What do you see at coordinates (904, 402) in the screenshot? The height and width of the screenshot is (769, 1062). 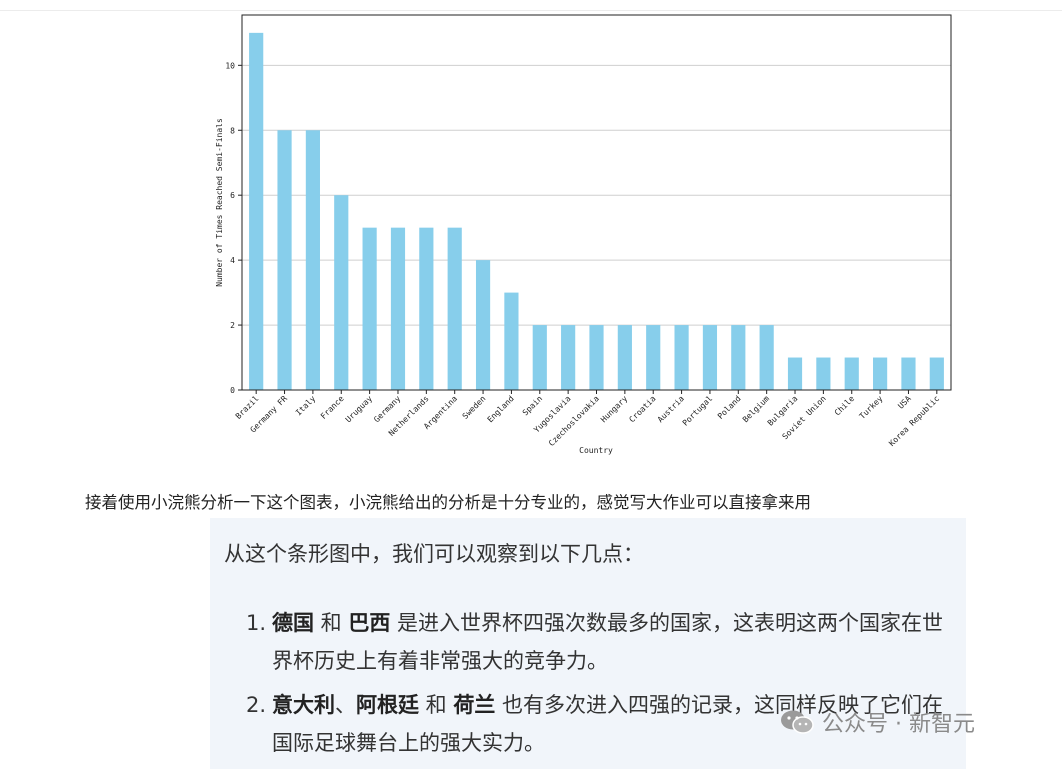 I see `x-tick-label: USA` at bounding box center [904, 402].